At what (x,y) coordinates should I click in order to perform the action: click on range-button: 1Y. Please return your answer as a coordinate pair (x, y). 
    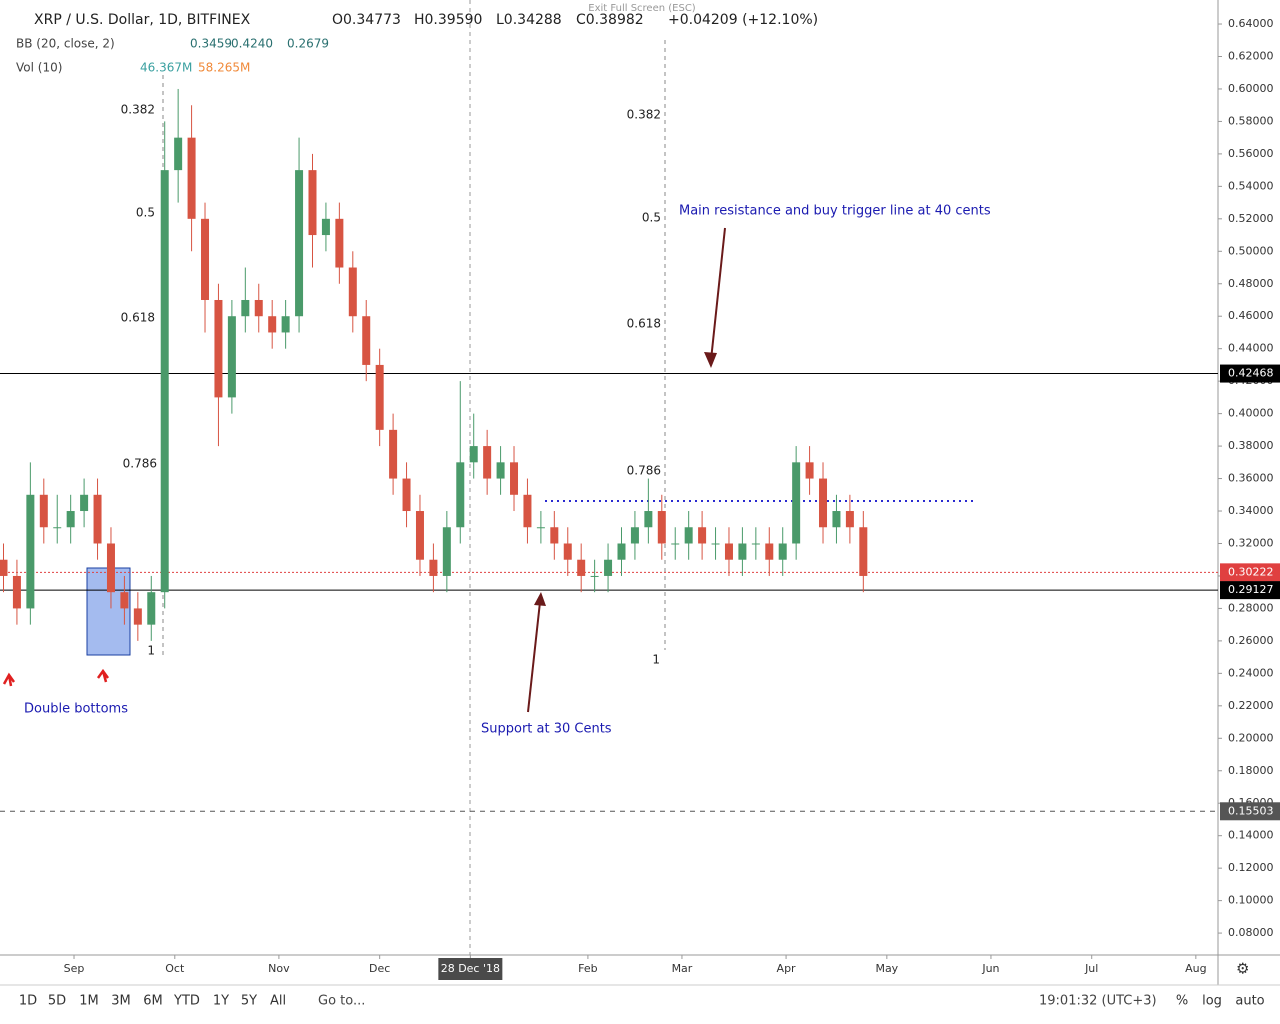
    Looking at the image, I should click on (221, 1001).